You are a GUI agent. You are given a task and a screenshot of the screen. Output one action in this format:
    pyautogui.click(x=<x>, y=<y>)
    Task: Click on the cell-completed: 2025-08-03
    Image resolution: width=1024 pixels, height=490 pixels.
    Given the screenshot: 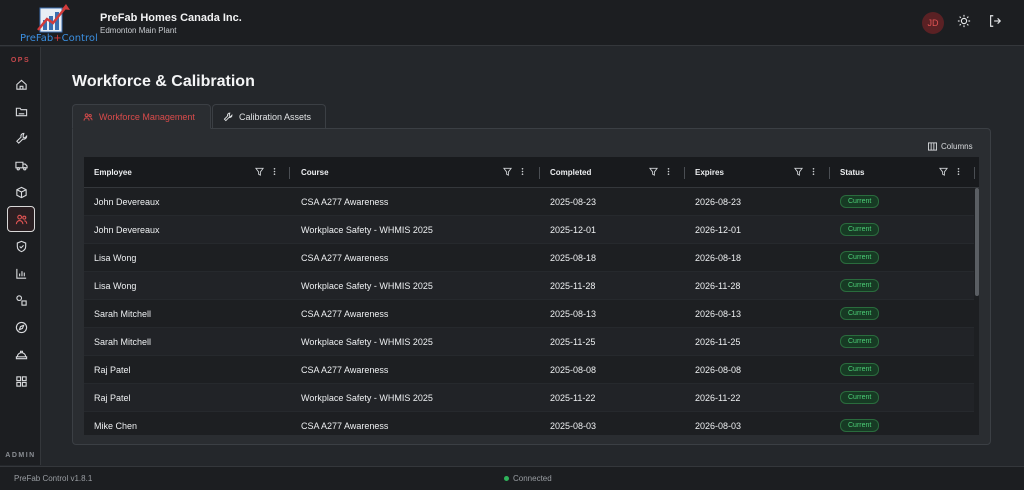 What is the action you would take?
    pyautogui.click(x=573, y=426)
    